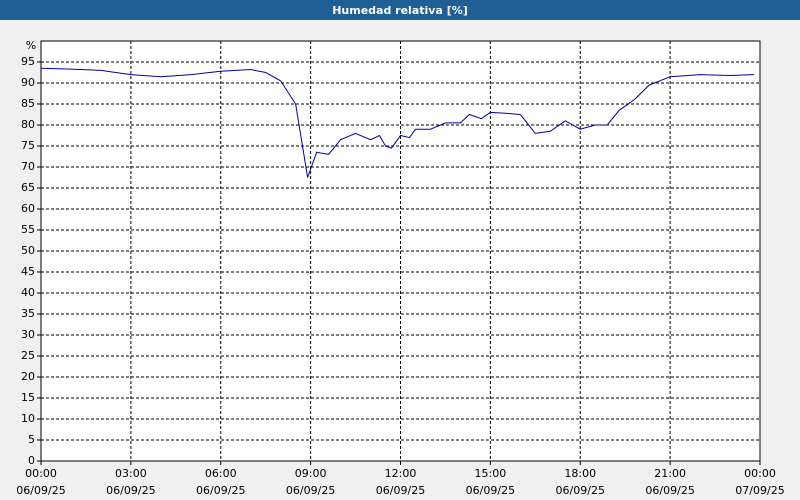  Describe the element at coordinates (28, 166) in the screenshot. I see `y-tick-label: 70` at that location.